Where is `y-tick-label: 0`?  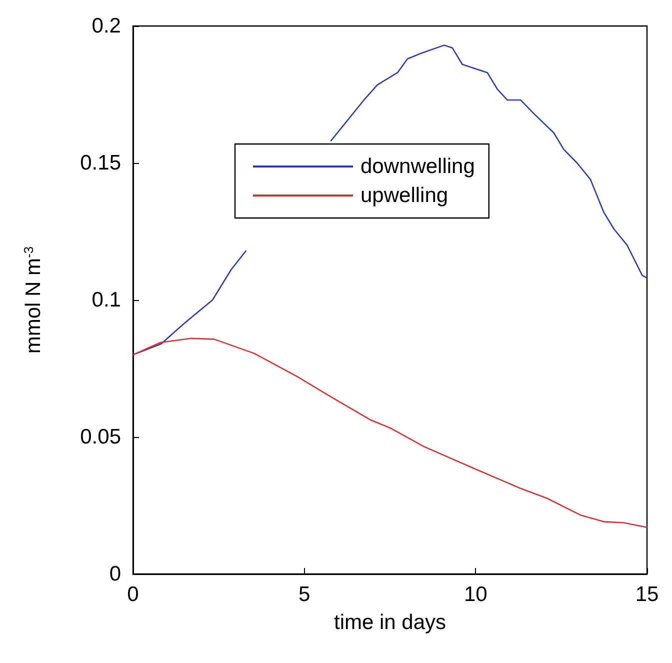
y-tick-label: 0 is located at coordinates (115, 574).